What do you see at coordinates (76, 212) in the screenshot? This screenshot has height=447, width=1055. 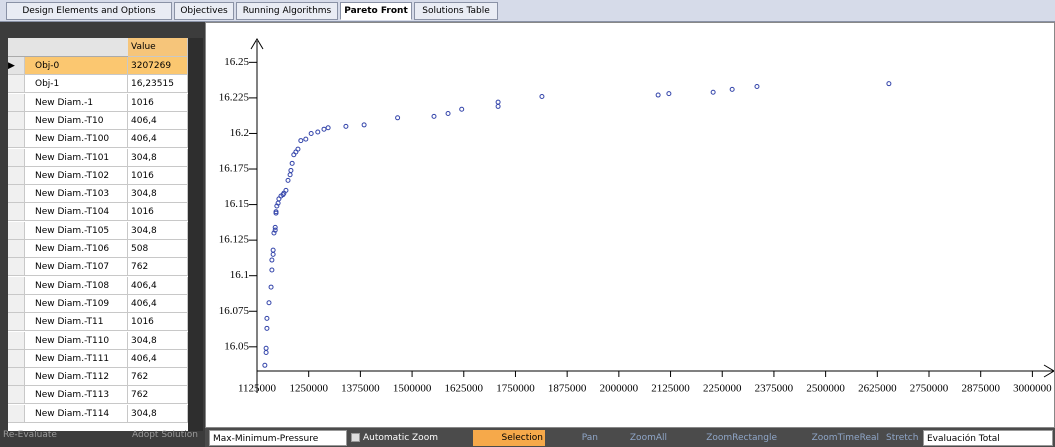 I see `row-name: New Diam.-T104` at bounding box center [76, 212].